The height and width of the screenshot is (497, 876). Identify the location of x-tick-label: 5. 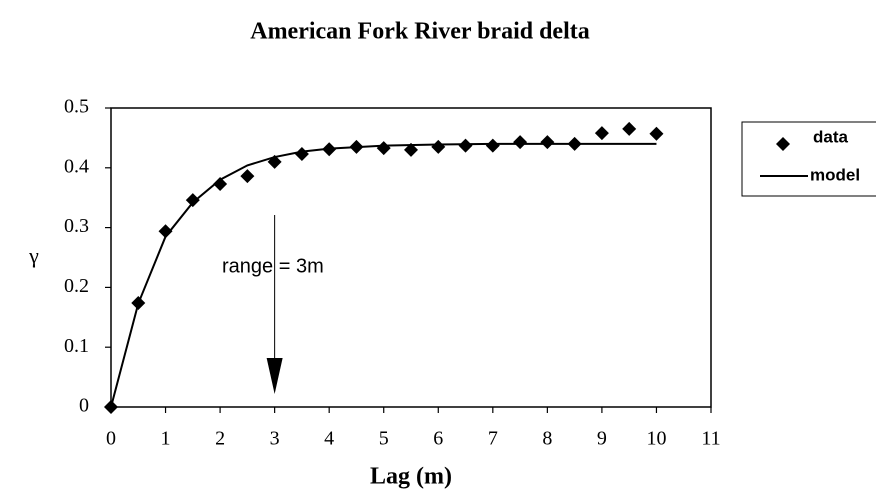
(384, 439).